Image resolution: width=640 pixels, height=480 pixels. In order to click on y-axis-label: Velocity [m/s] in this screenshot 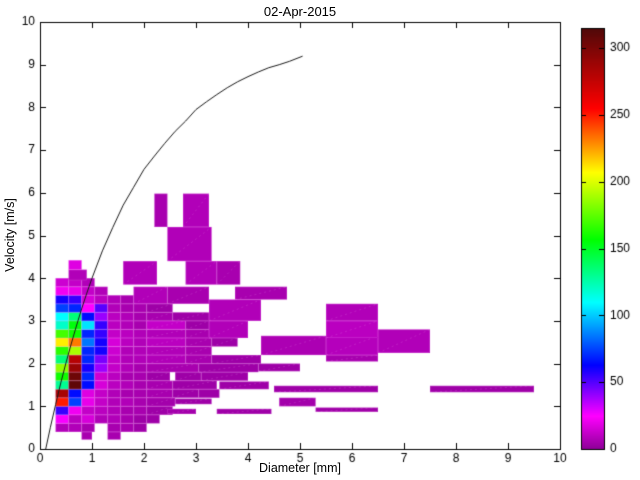, I will do `click(10, 235)`.